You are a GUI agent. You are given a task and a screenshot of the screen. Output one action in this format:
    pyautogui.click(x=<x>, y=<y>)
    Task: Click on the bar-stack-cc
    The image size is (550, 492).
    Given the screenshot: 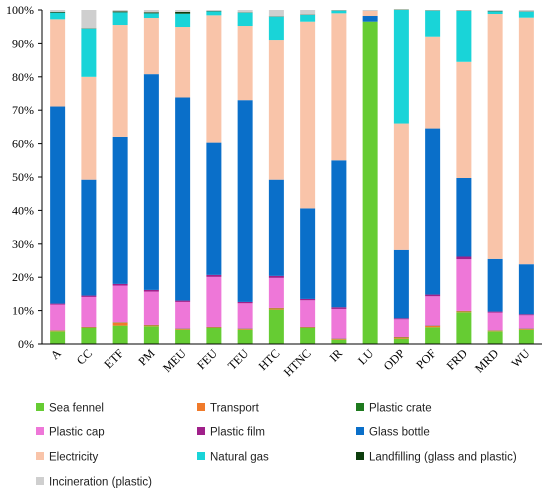 What is the action you would take?
    pyautogui.click(x=89, y=177)
    